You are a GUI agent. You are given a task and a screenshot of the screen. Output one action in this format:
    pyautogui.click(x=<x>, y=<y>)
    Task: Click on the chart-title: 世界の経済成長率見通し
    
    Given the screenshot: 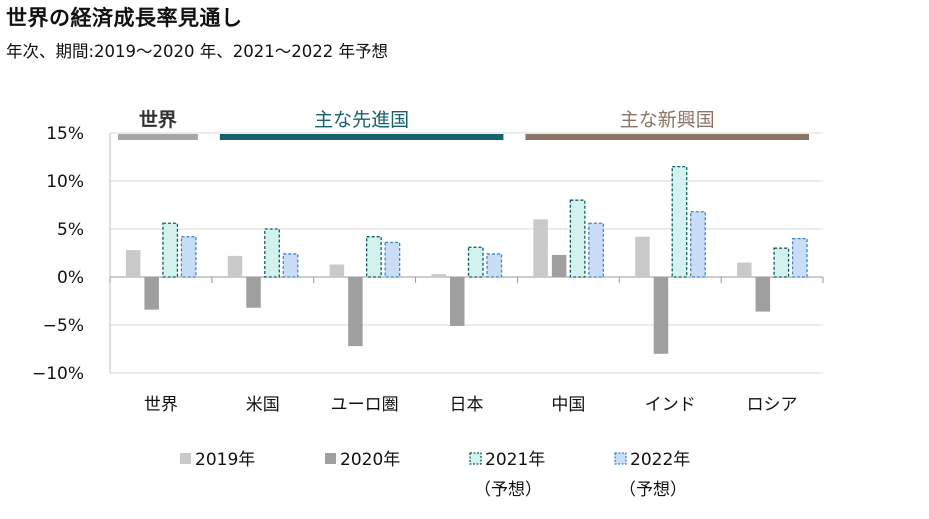 What is the action you would take?
    pyautogui.click(x=124, y=18)
    